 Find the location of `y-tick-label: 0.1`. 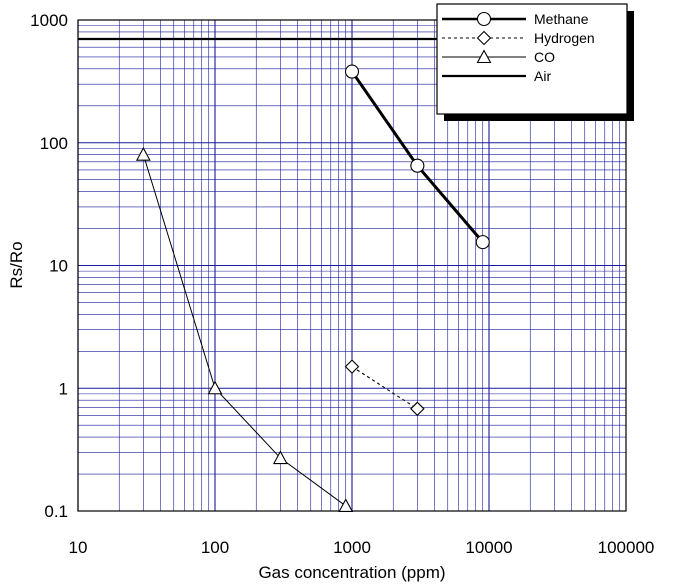

y-tick-label: 0.1 is located at coordinates (56, 511).